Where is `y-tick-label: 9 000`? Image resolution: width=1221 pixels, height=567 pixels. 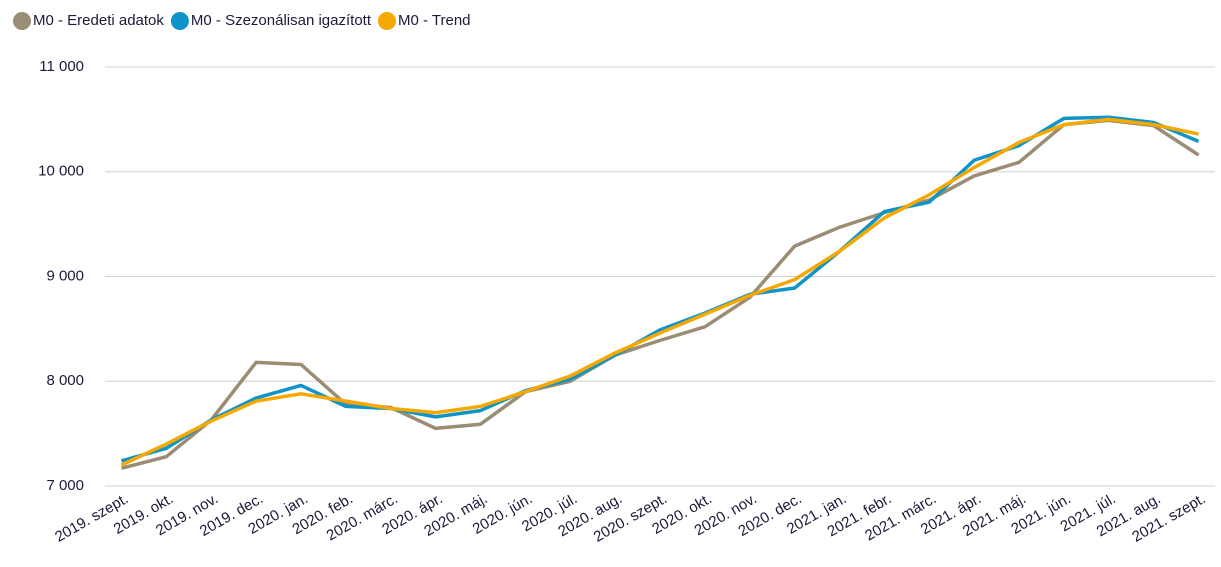
y-tick-label: 9 000 is located at coordinates (65, 275).